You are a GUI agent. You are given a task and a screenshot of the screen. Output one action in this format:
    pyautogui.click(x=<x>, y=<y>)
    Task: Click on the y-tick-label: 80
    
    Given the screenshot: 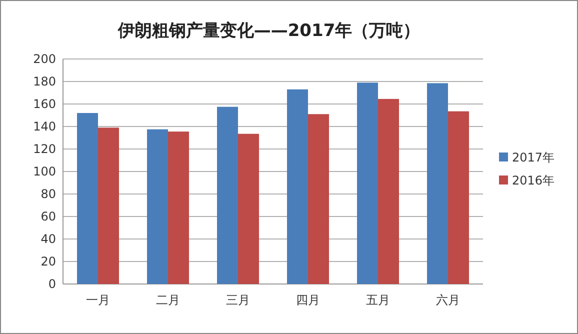 What is the action you would take?
    pyautogui.click(x=48, y=194)
    